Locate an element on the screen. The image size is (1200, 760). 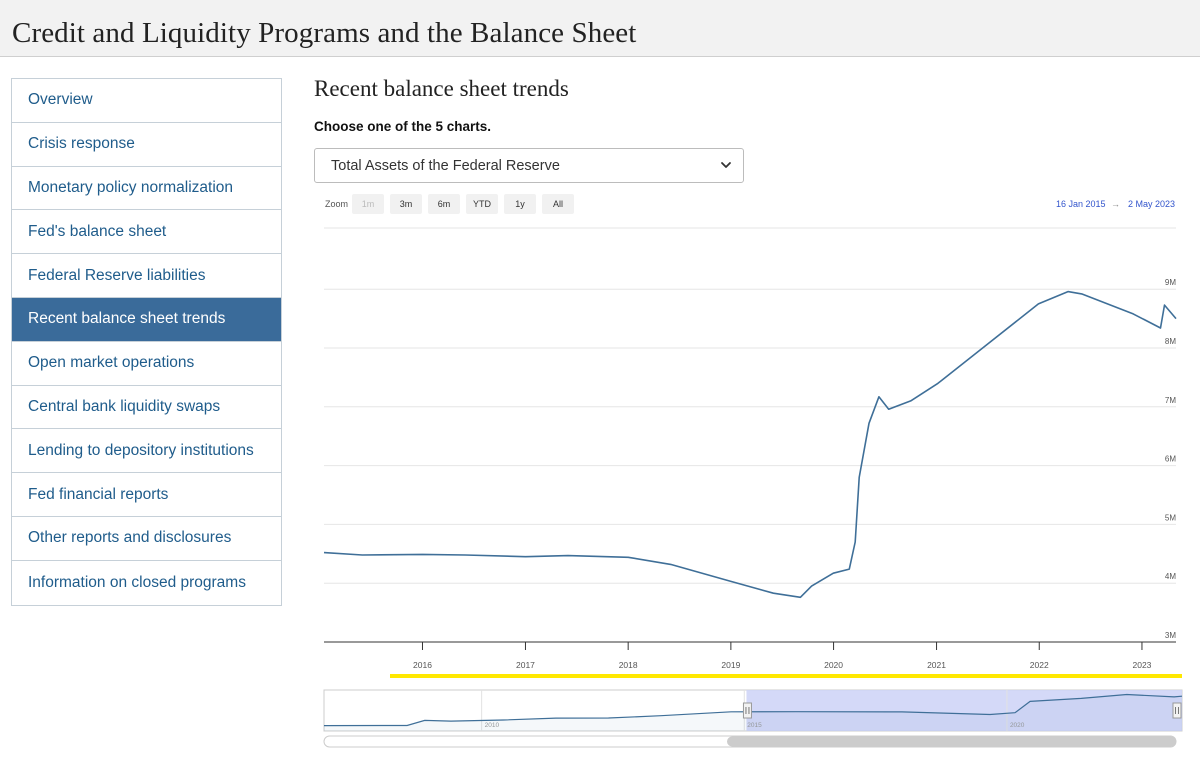
x-tick-label: 2017 is located at coordinates (525, 665).